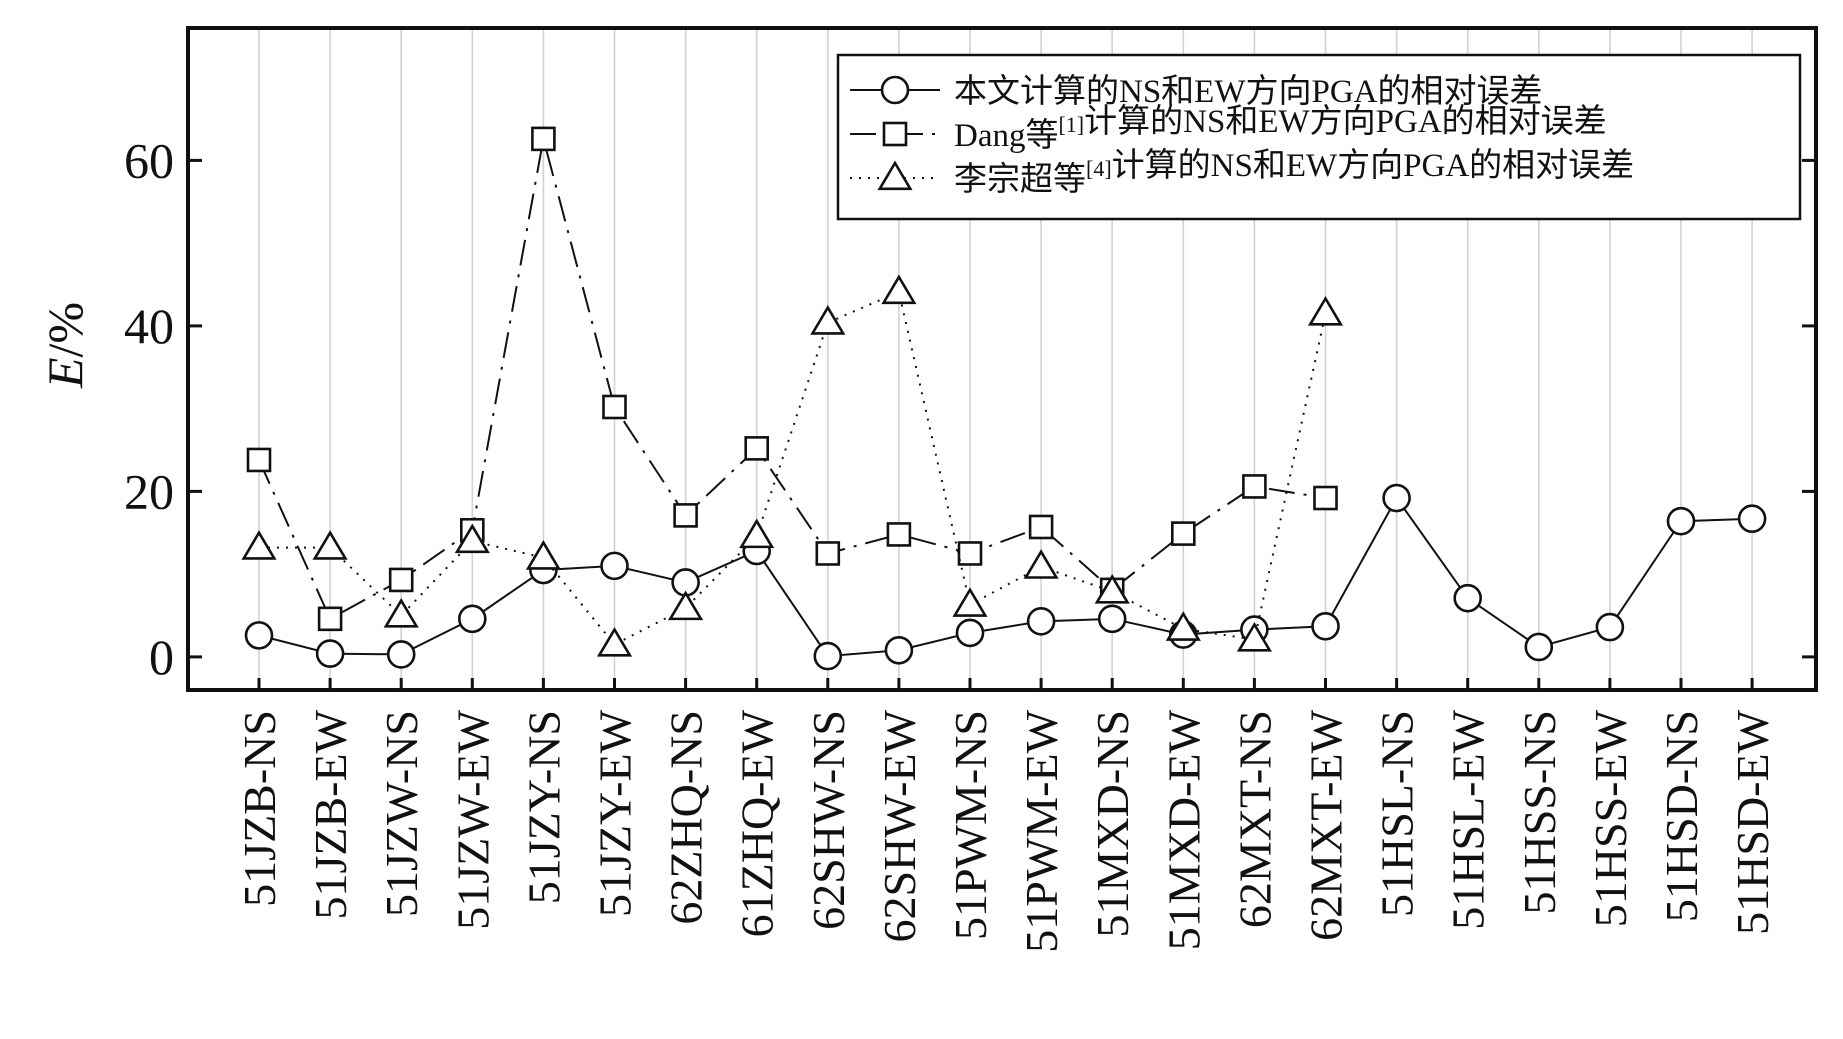 Image resolution: width=1843 pixels, height=1039 pixels. What do you see at coordinates (1539, 812) in the screenshot?
I see `x-tick-label: 51HSS-NS` at bounding box center [1539, 812].